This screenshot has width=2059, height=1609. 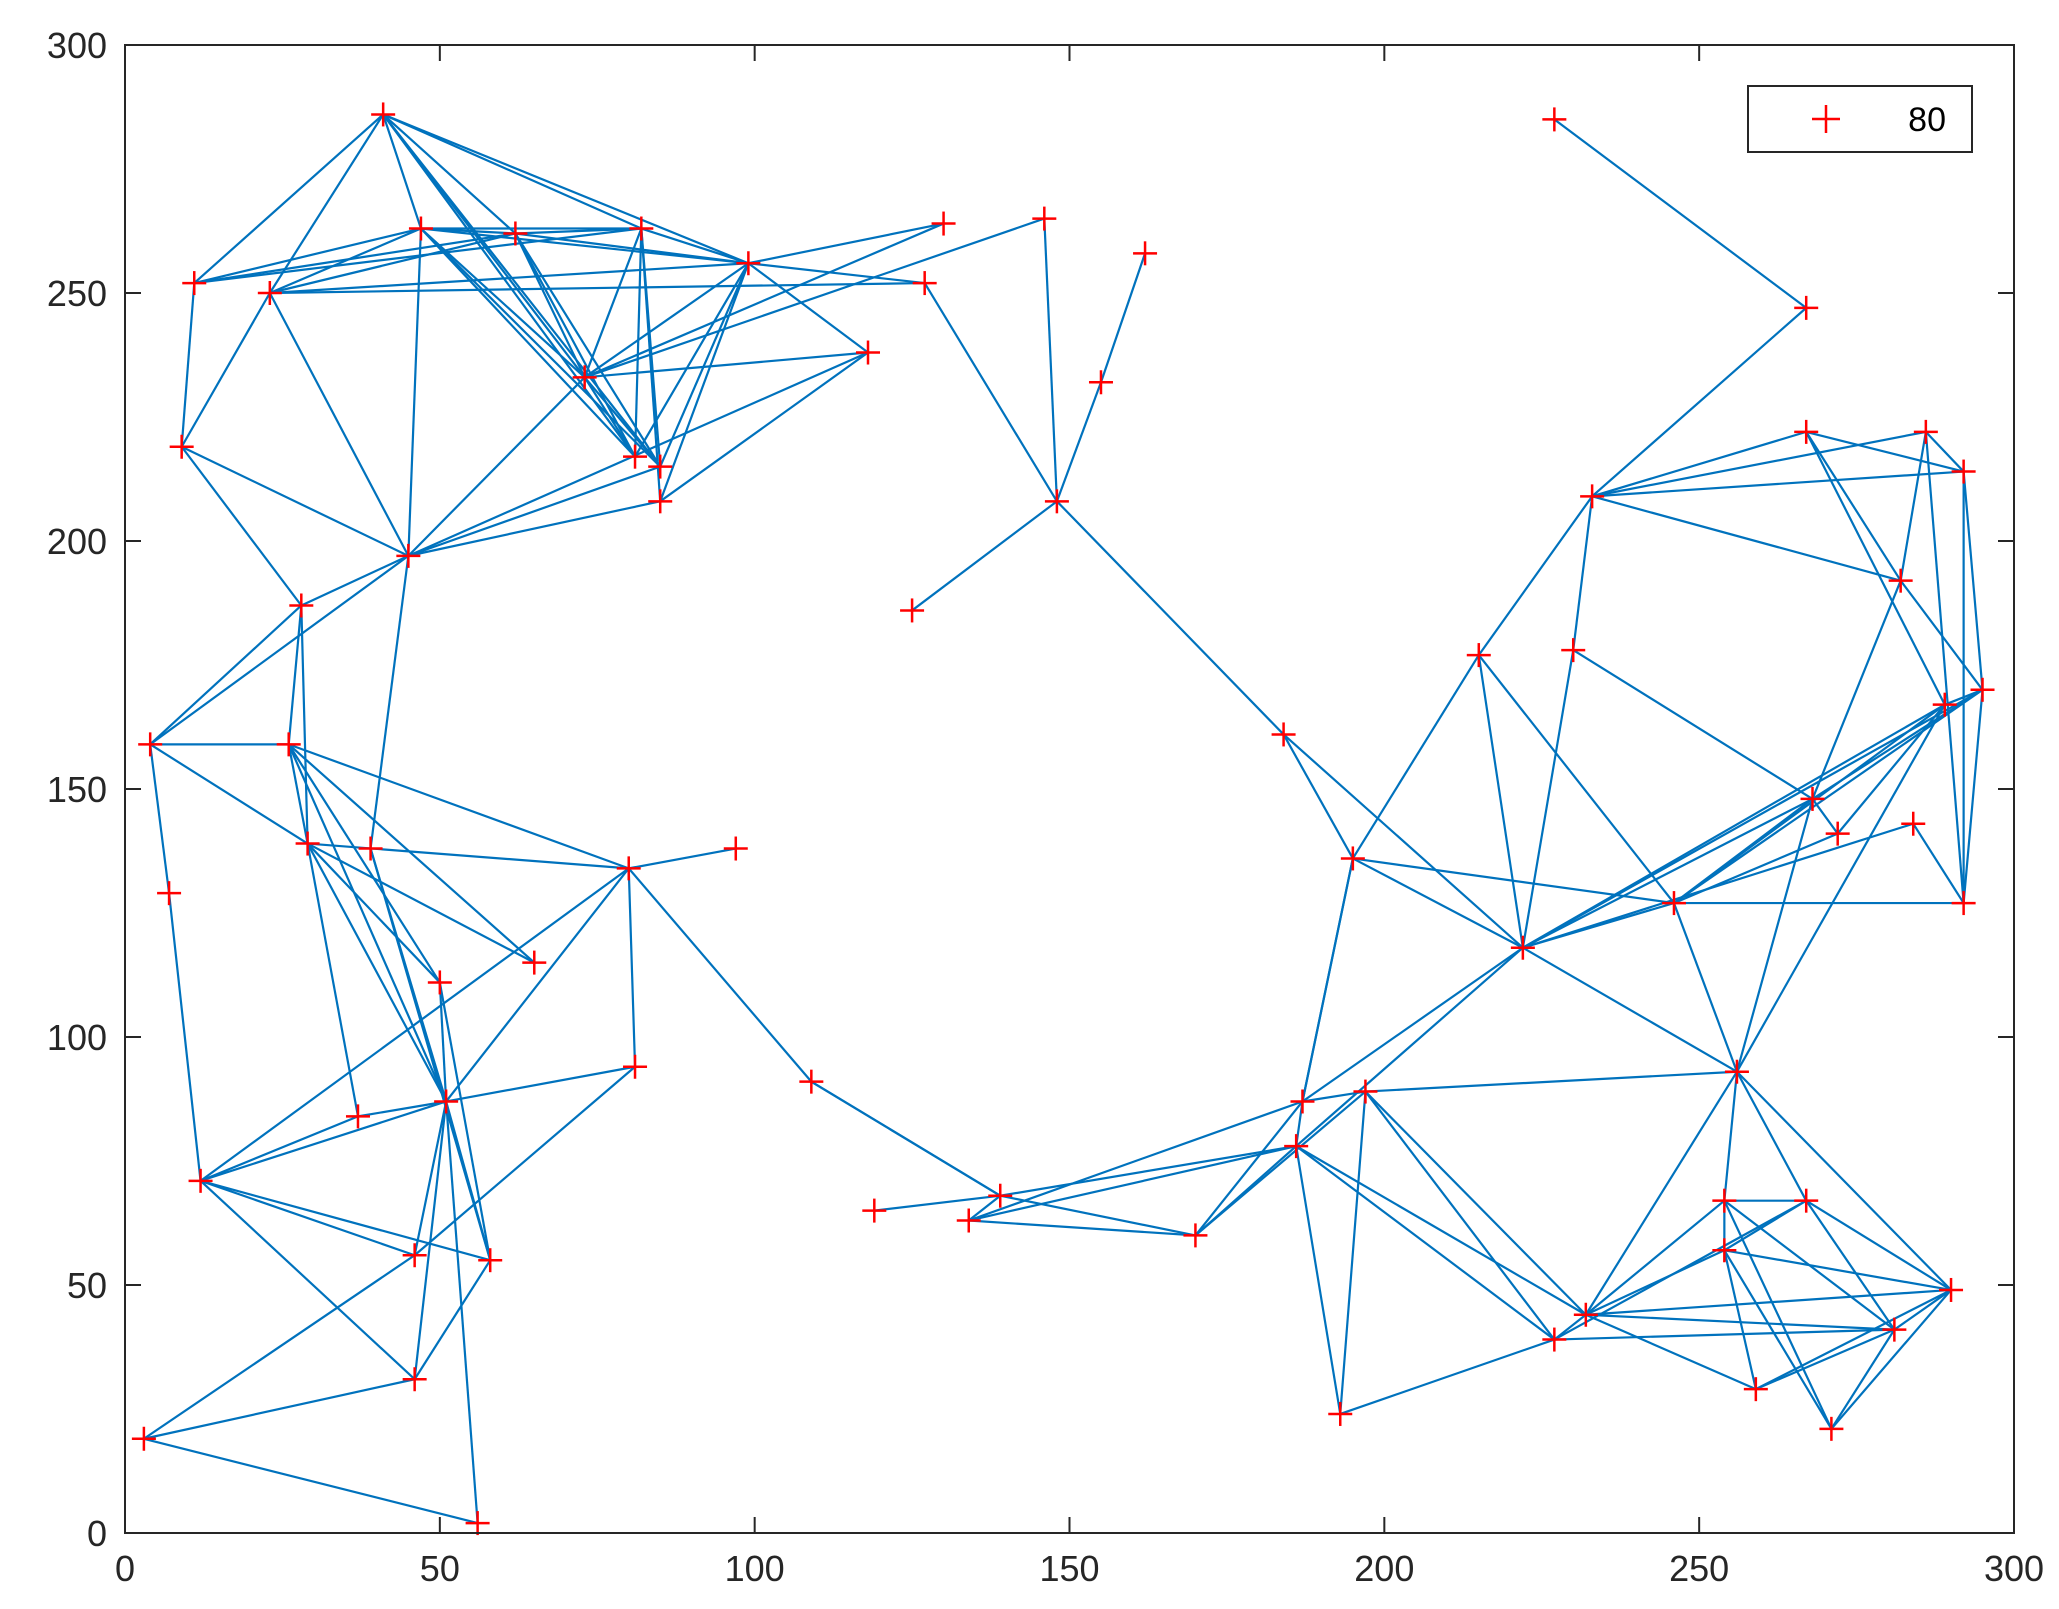 I want to click on x-tick-label-200: 200, so click(x=1384, y=1568).